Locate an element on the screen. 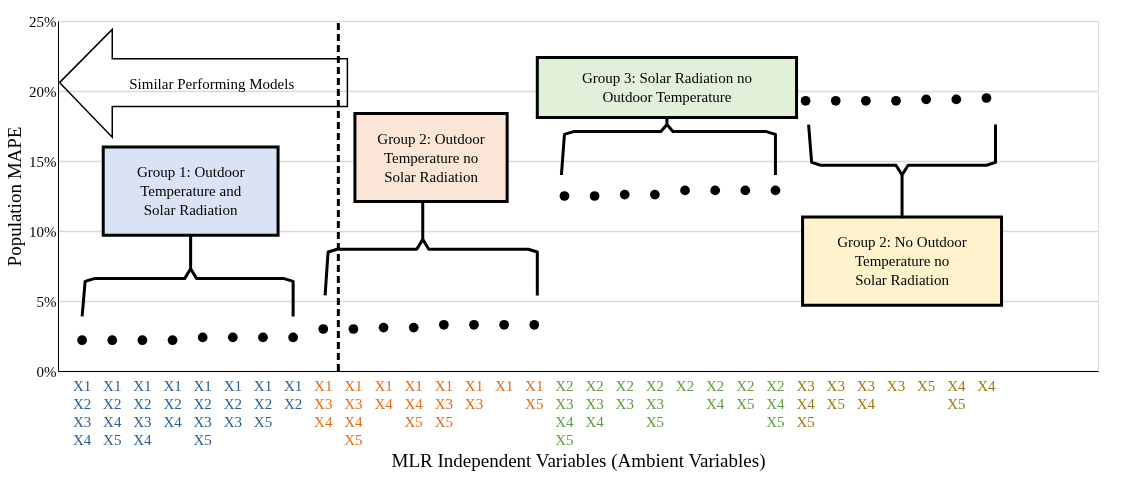 Image resolution: width=1143 pixels, height=486 pixels. y-tick-label: 25% is located at coordinates (43, 21).